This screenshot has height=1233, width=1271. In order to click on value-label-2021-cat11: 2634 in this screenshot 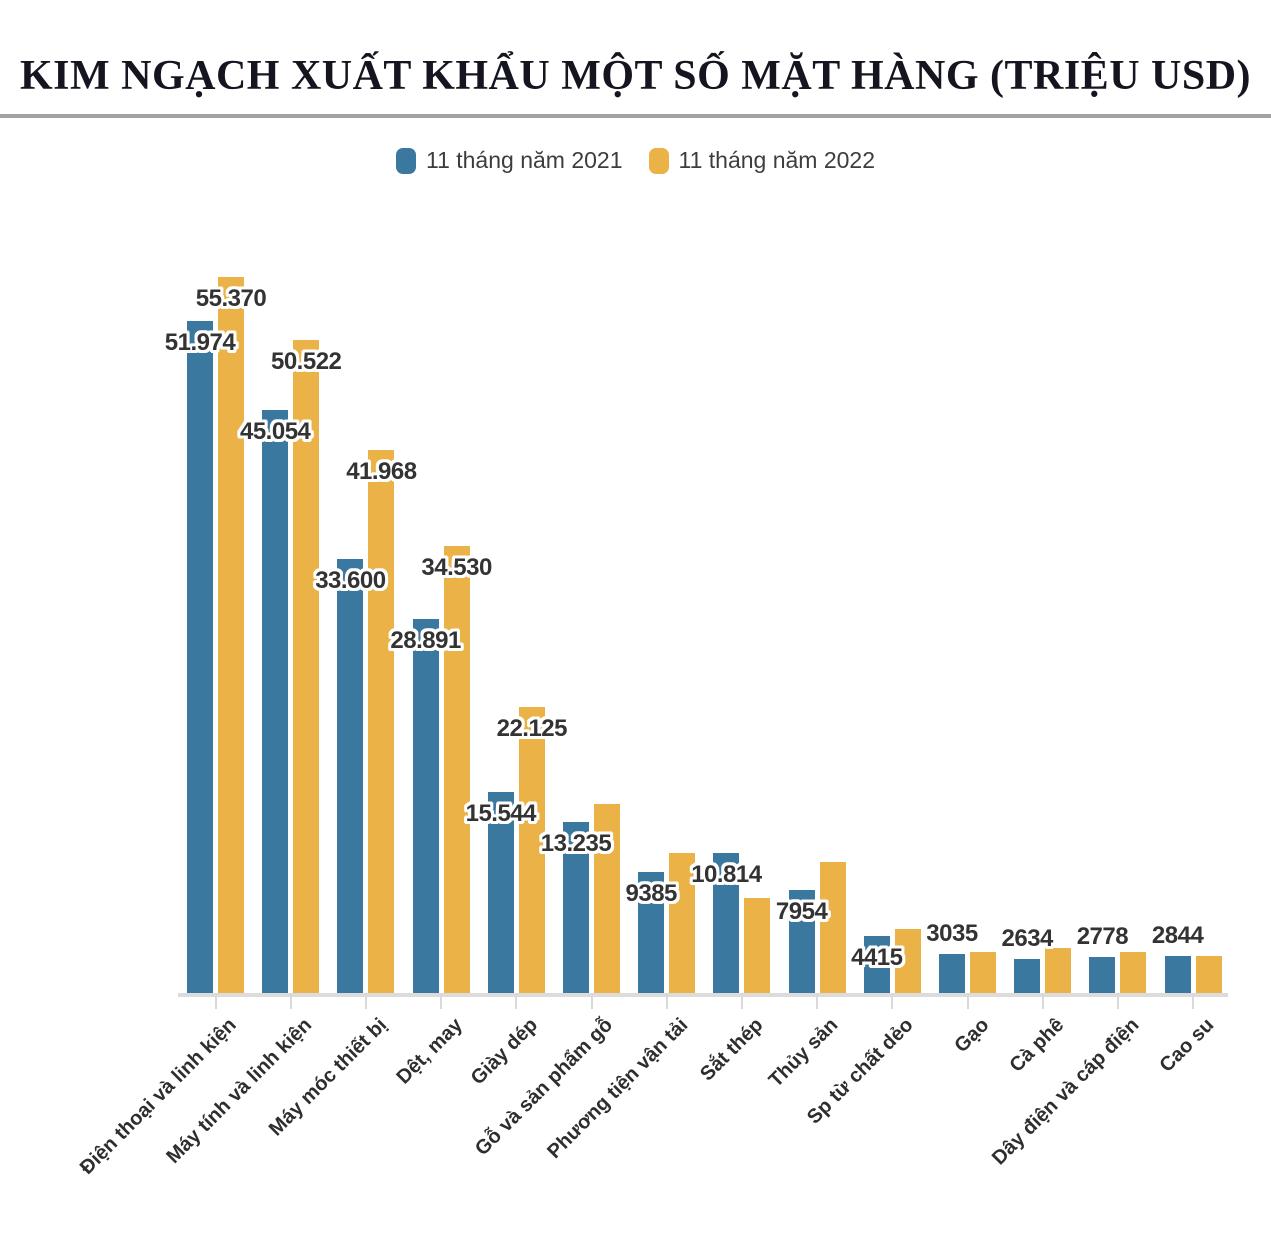, I will do `click(1027, 938)`.